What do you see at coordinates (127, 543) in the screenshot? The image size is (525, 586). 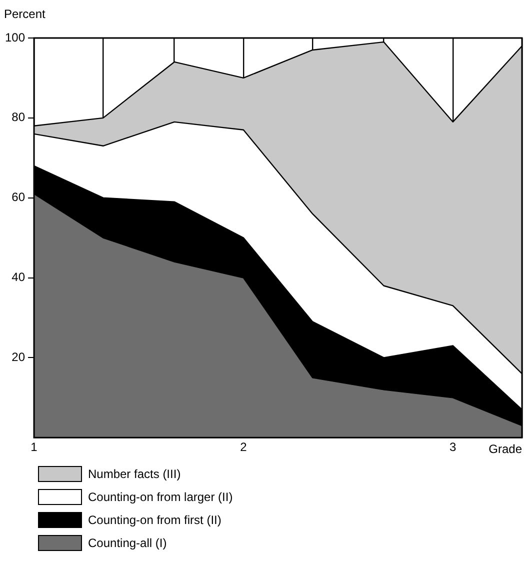 I see `legend-label: Counting-all (I)` at bounding box center [127, 543].